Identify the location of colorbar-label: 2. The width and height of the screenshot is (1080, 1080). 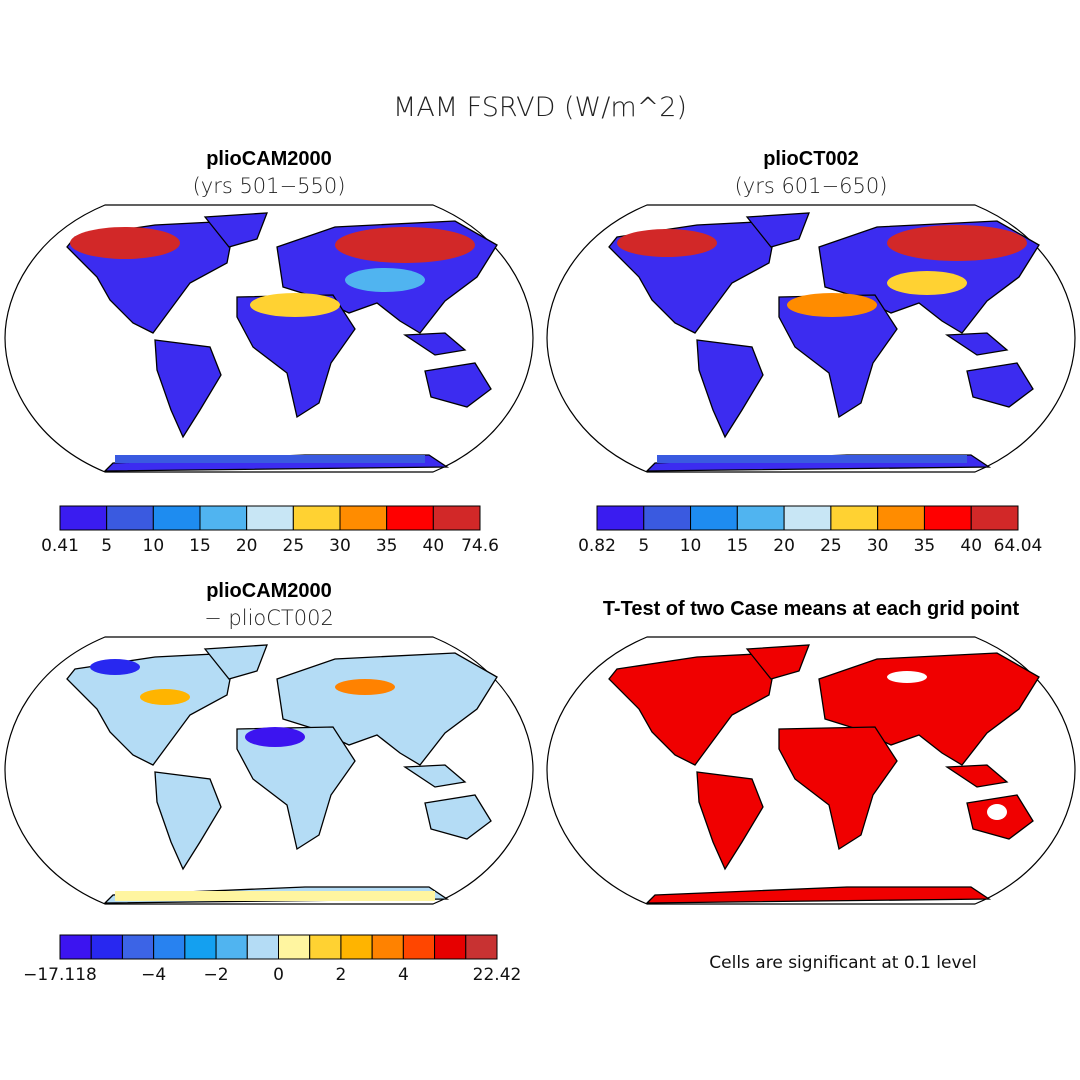
(341, 975).